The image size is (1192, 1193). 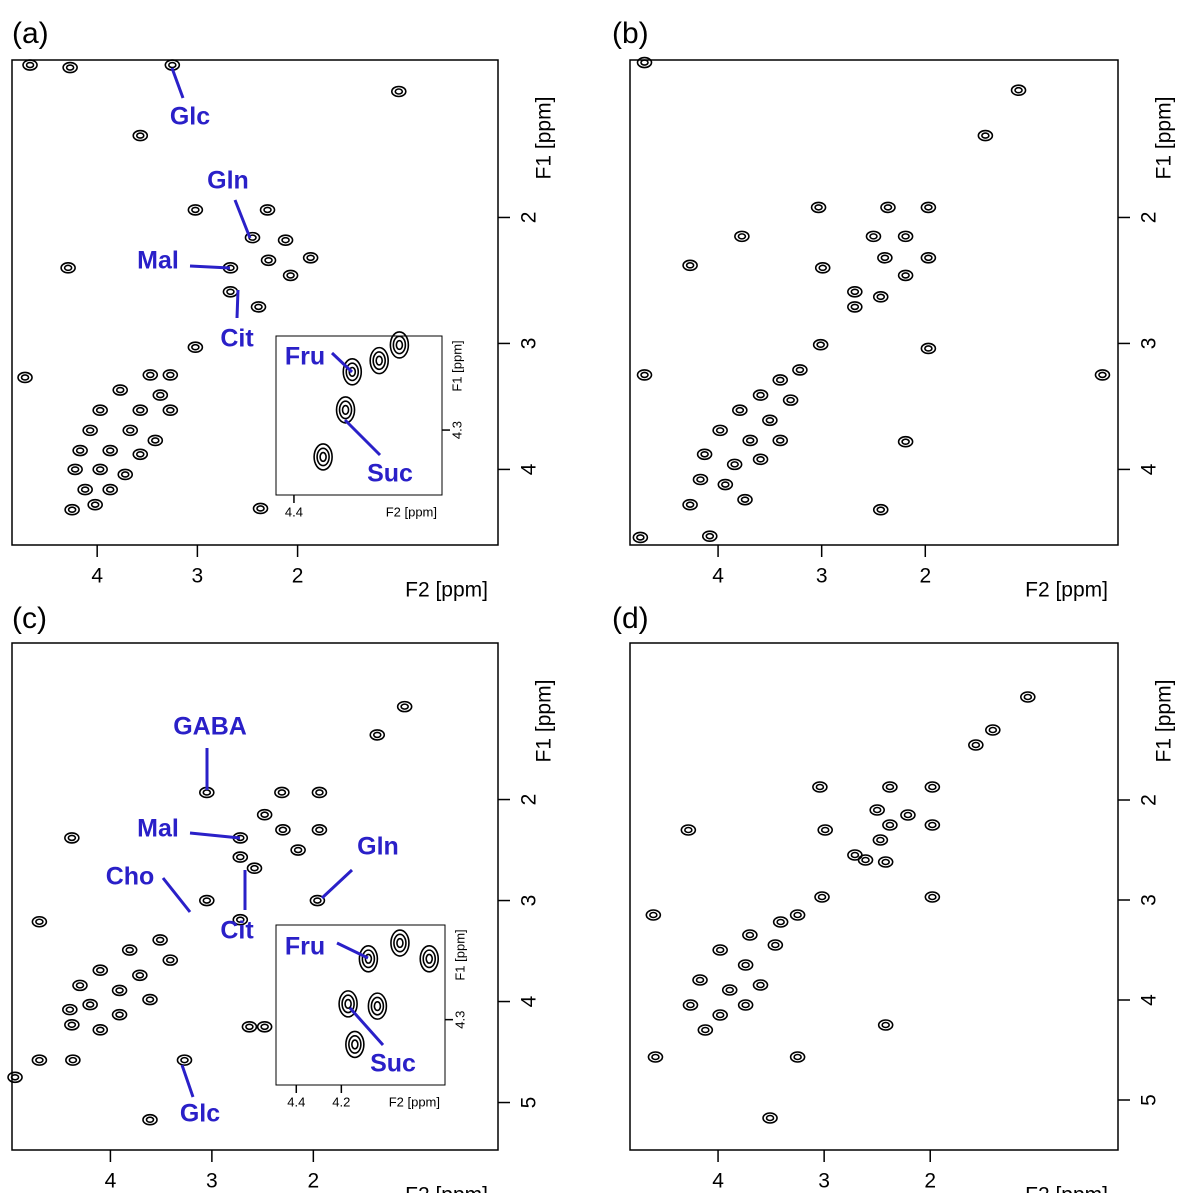 What do you see at coordinates (296, 1101) in the screenshot?
I see `x-tick-label: 4.4` at bounding box center [296, 1101].